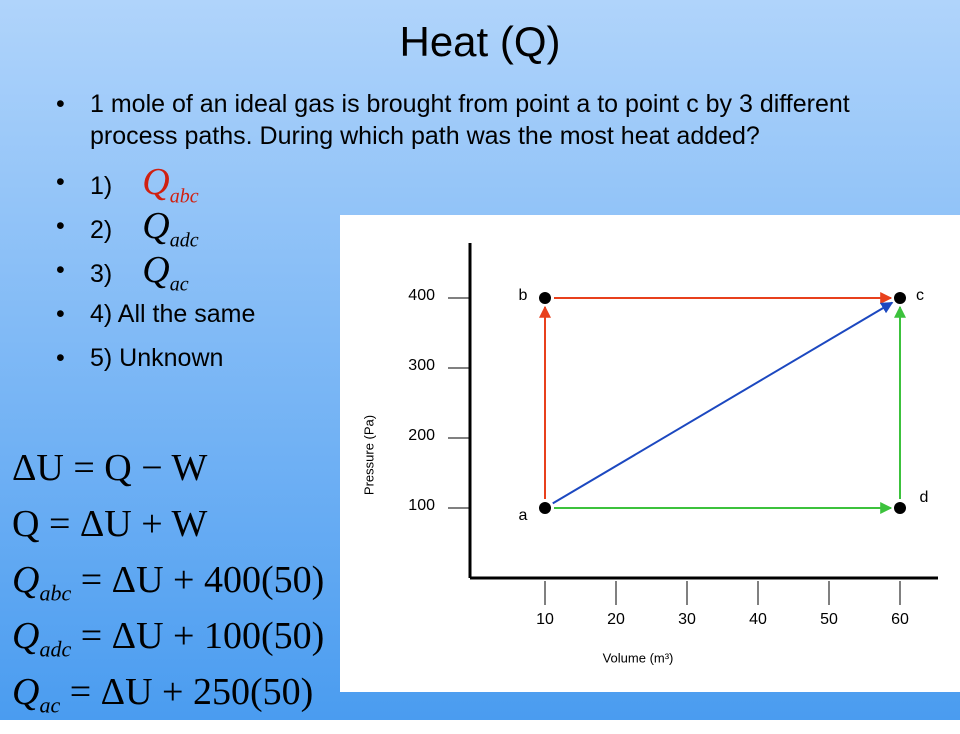 The height and width of the screenshot is (734, 960). Describe the element at coordinates (638, 657) in the screenshot. I see `x-axis-label: Volume (m³)` at that location.